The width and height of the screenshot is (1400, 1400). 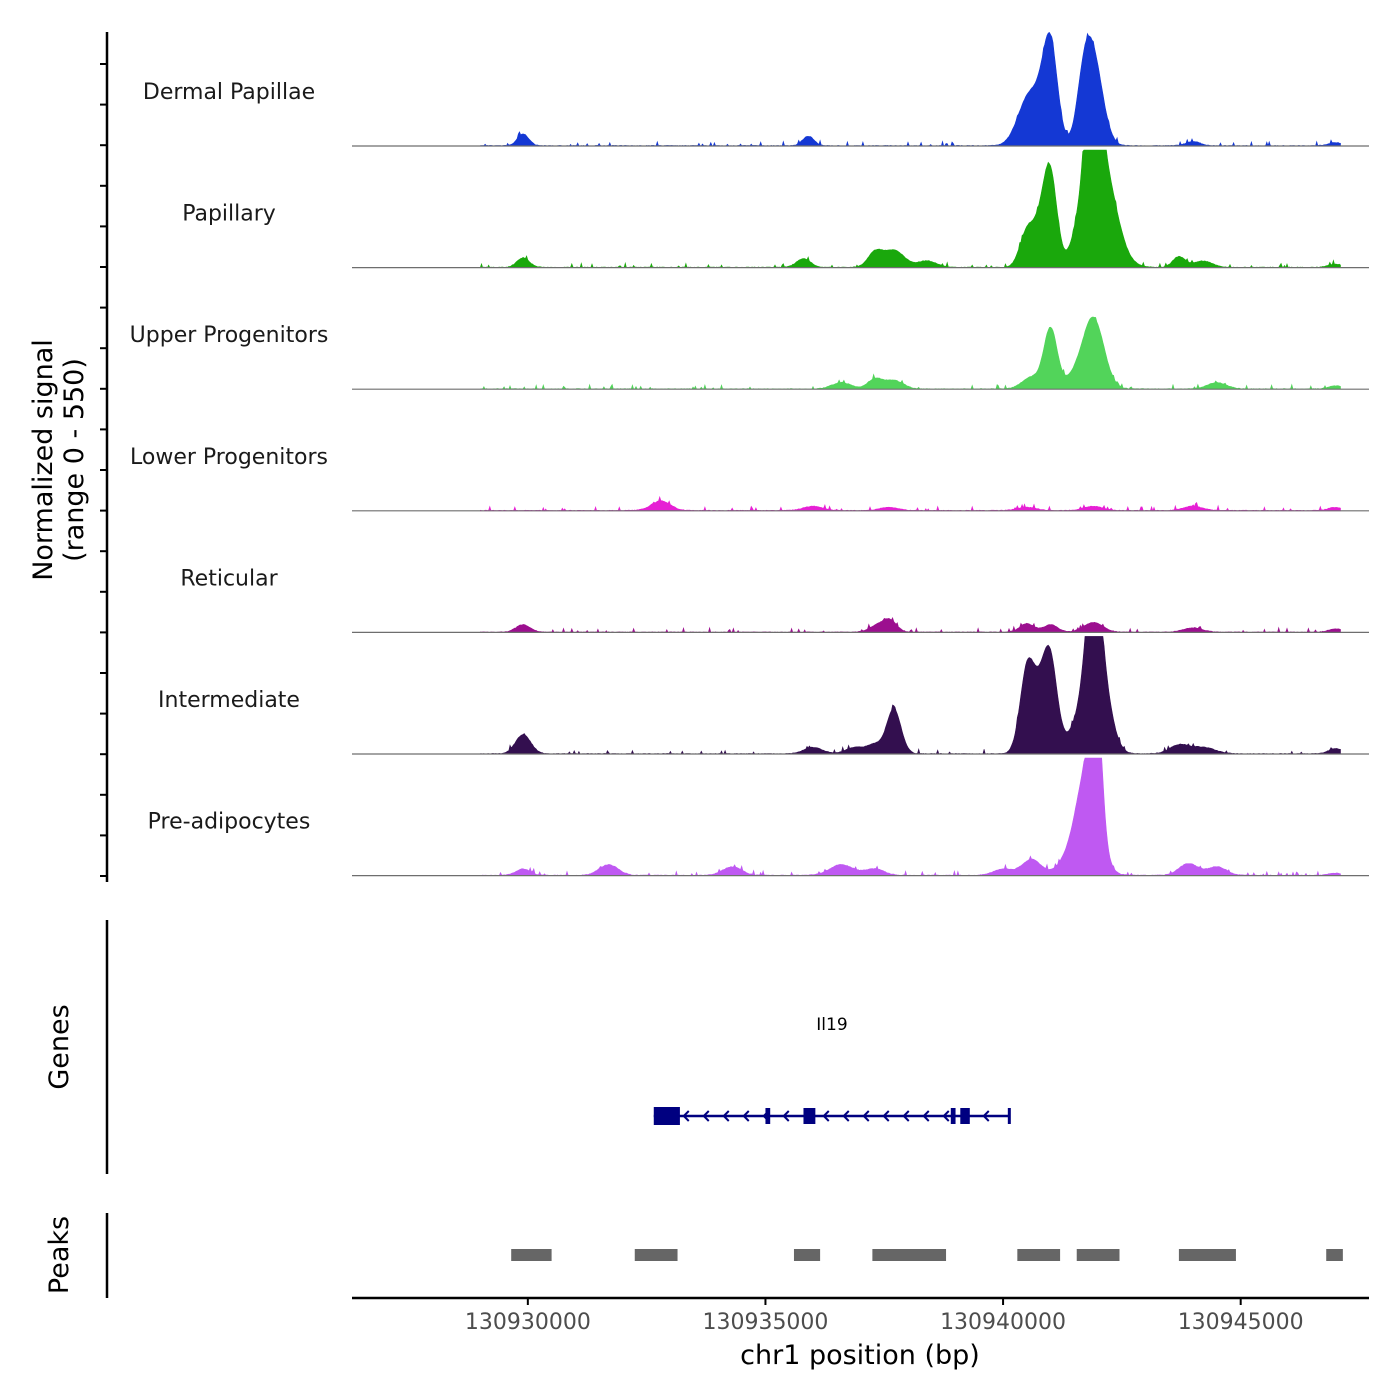 I want to click on gene-il19: Il19, so click(x=832, y=1070).